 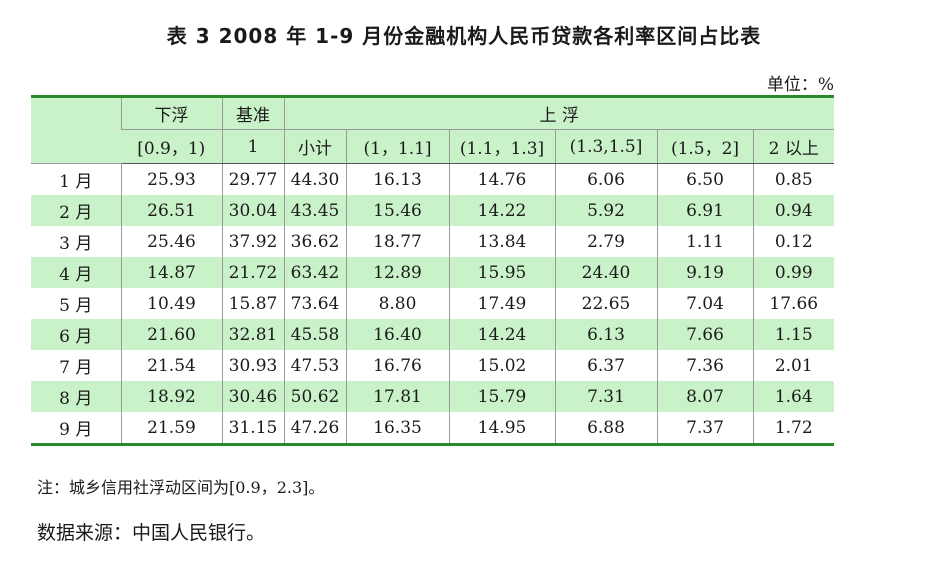 I want to click on value-cell: 0.99, so click(x=793, y=272).